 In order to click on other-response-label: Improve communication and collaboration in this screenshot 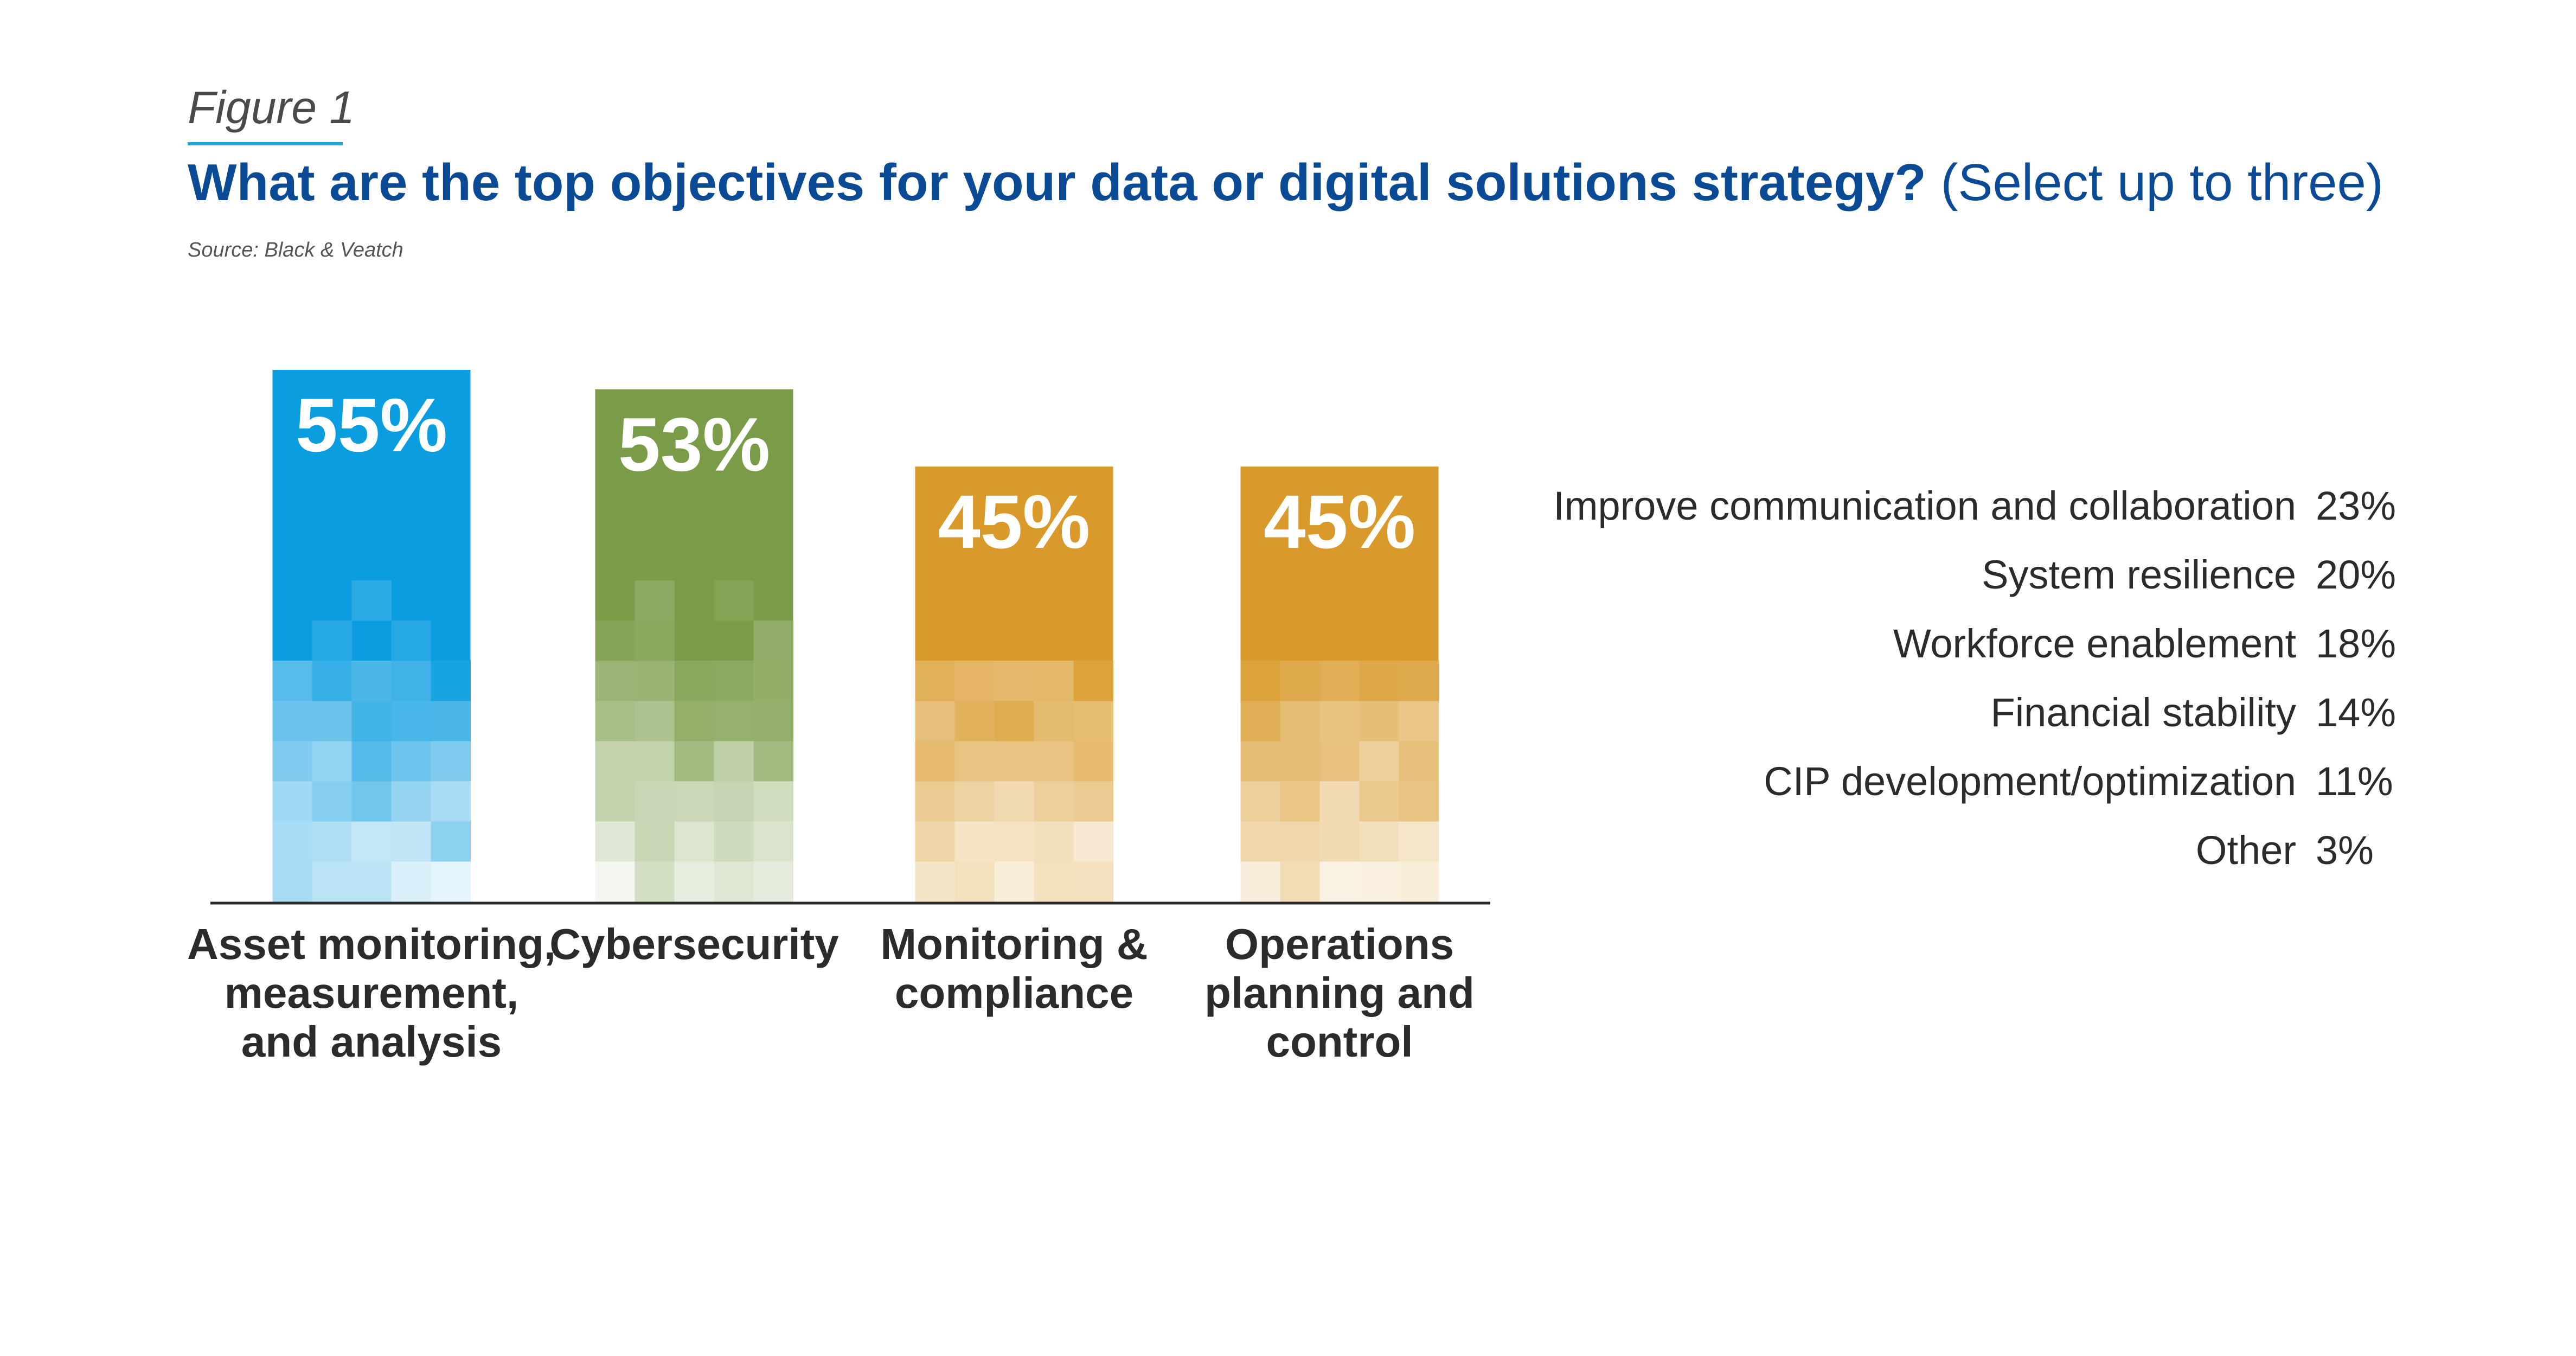, I will do `click(1924, 505)`.